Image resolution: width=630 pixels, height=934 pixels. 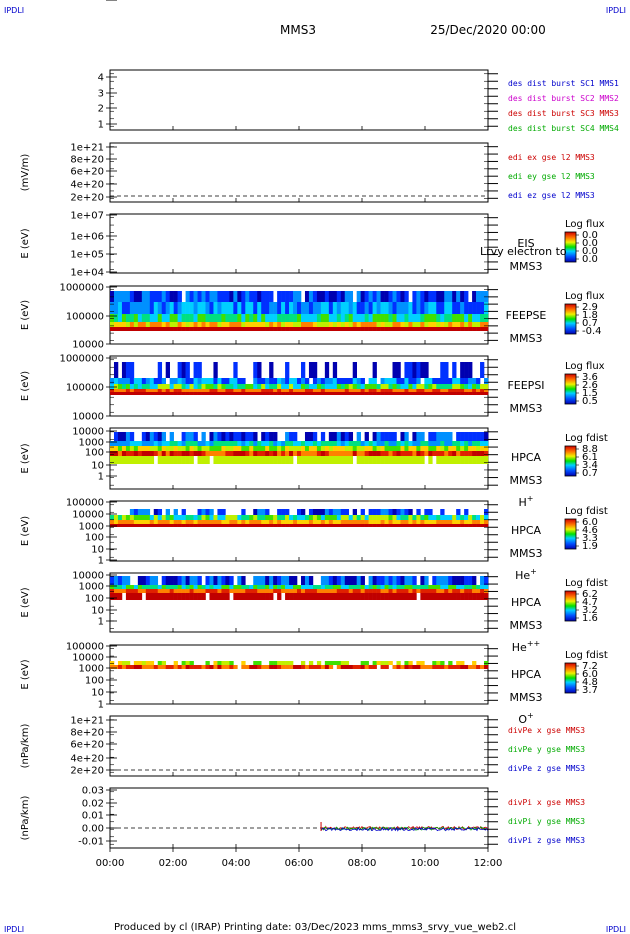 I want to click on colorbar-label: Log fdist, so click(x=586, y=655).